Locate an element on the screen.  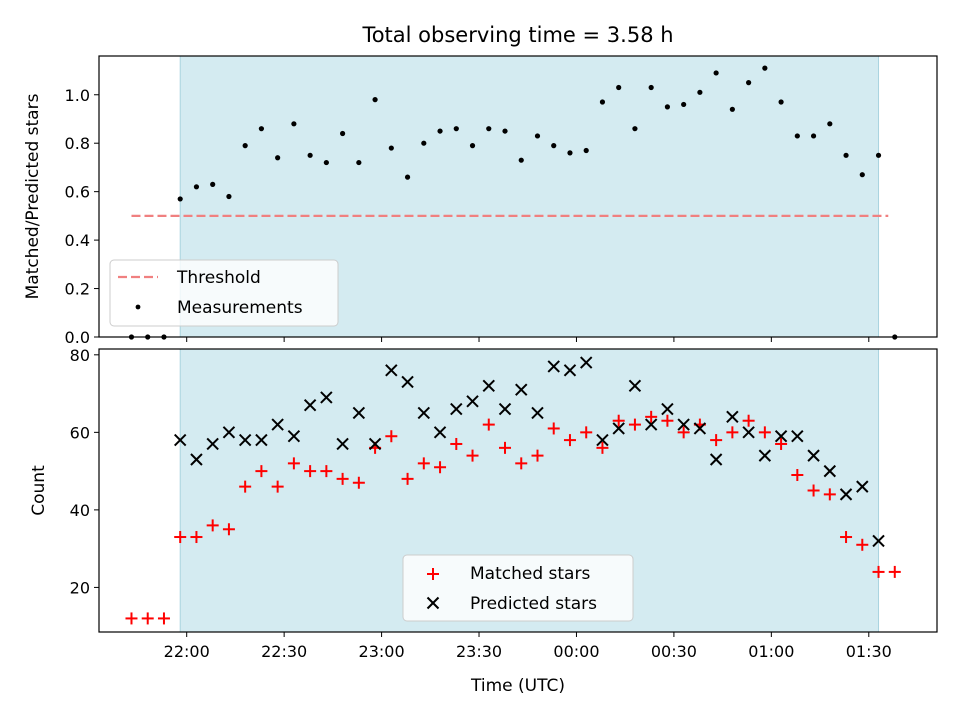
top-legend-box is located at coordinates (224, 293).